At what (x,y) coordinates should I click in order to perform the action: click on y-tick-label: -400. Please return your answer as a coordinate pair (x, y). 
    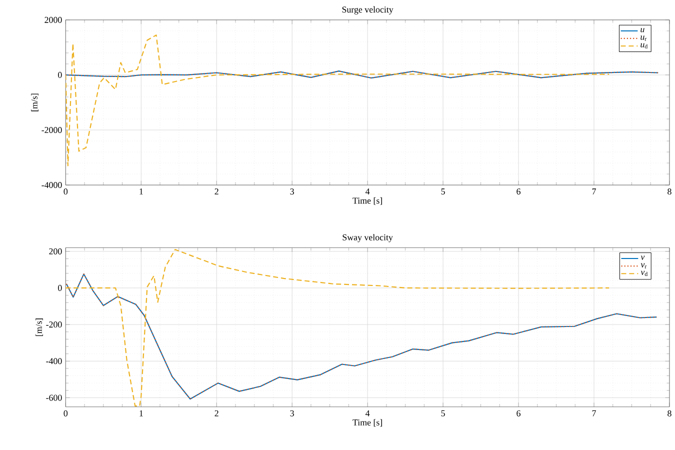
    Looking at the image, I should click on (54, 361).